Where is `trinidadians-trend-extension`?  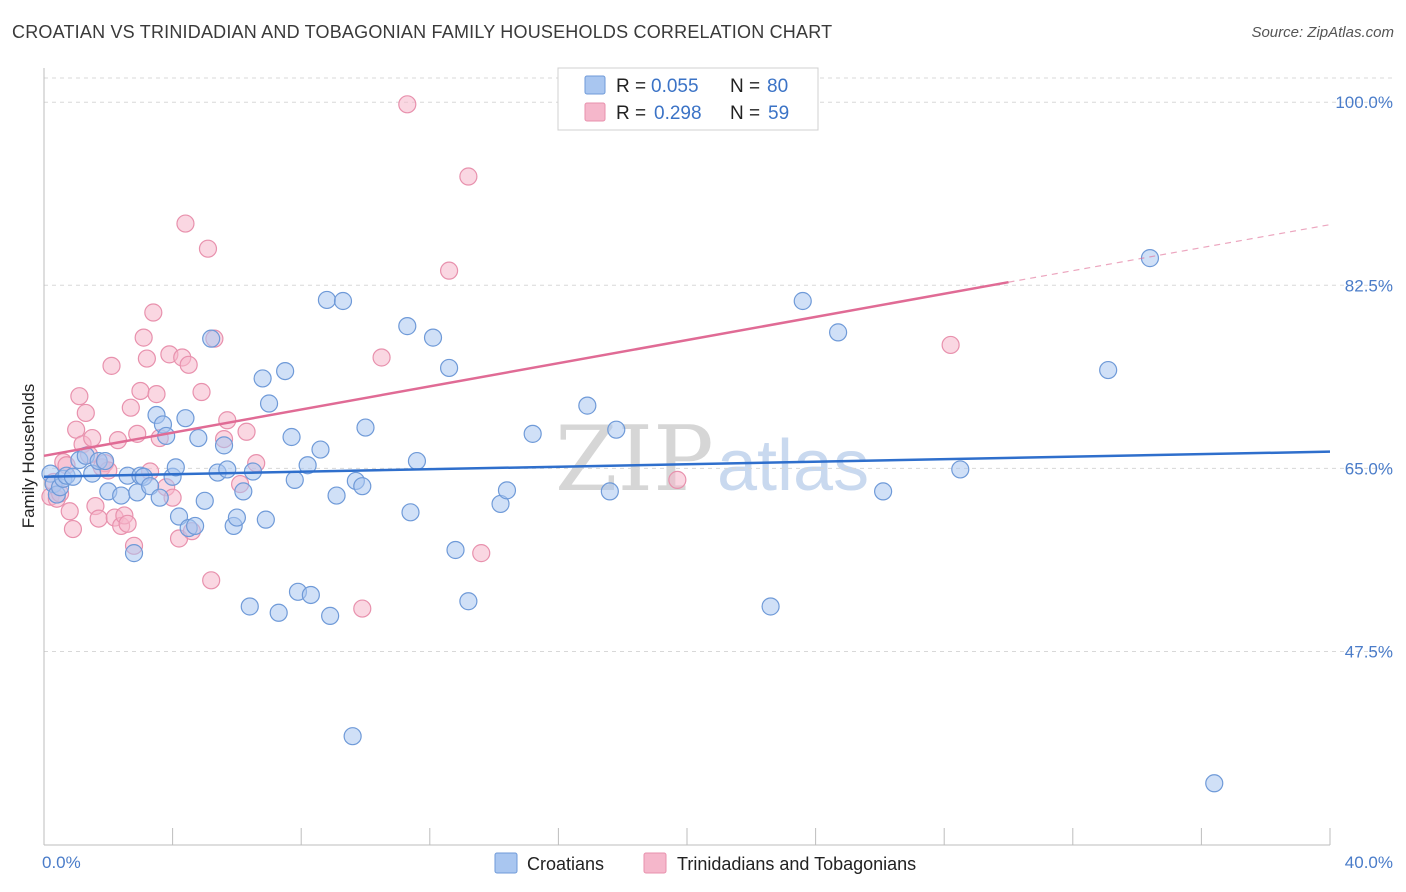
trinidadians-trend-extension is located at coordinates (1169, 253).